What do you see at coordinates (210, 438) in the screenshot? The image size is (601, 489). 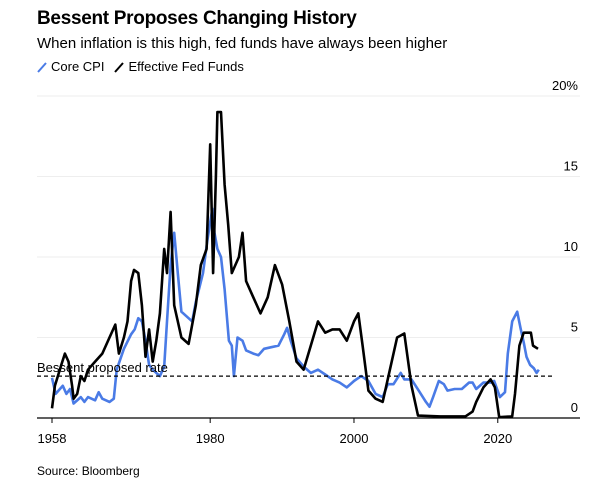 I see `x-tick-label: 1980` at bounding box center [210, 438].